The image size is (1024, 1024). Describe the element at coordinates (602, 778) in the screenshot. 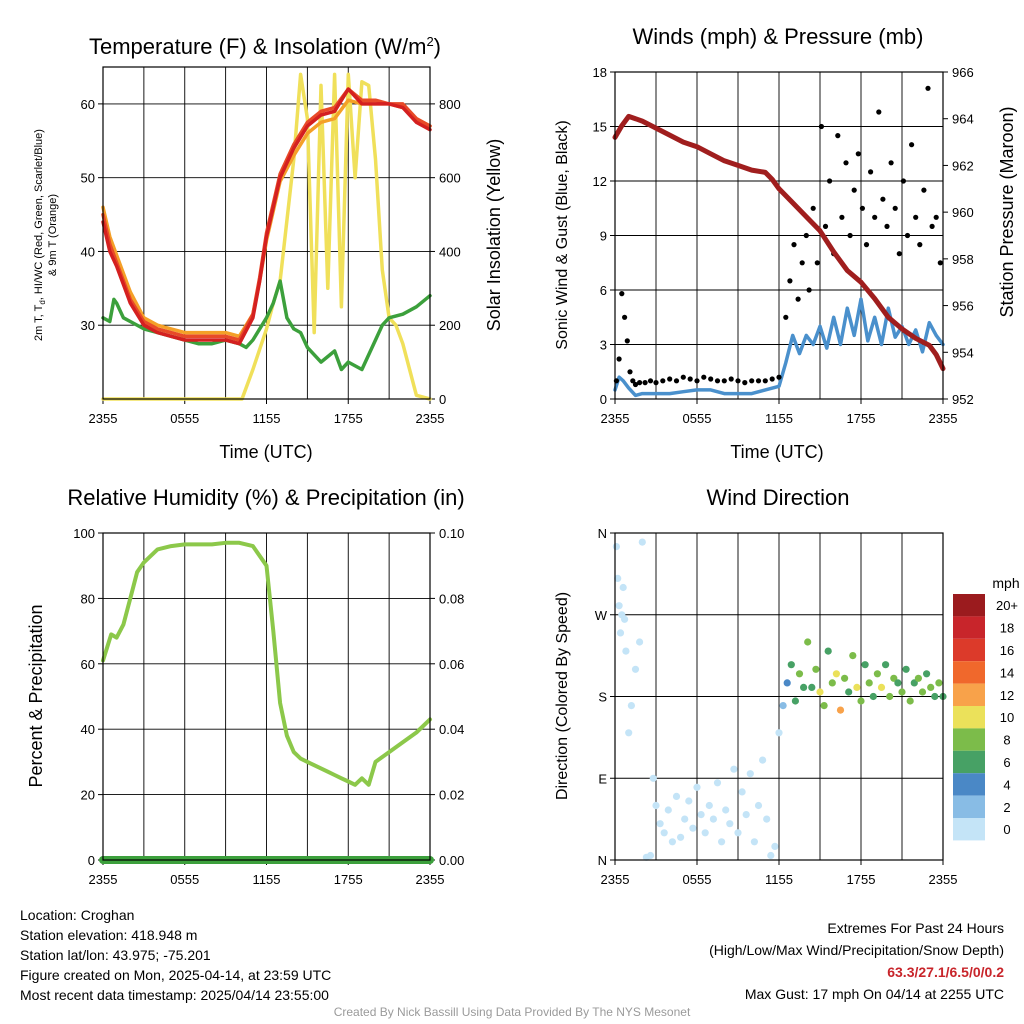

I see `y-tick-label: E` at that location.